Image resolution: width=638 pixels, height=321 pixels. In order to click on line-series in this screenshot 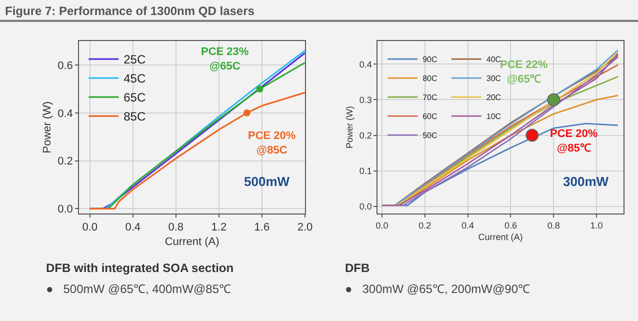, I will do `click(197, 151)`.